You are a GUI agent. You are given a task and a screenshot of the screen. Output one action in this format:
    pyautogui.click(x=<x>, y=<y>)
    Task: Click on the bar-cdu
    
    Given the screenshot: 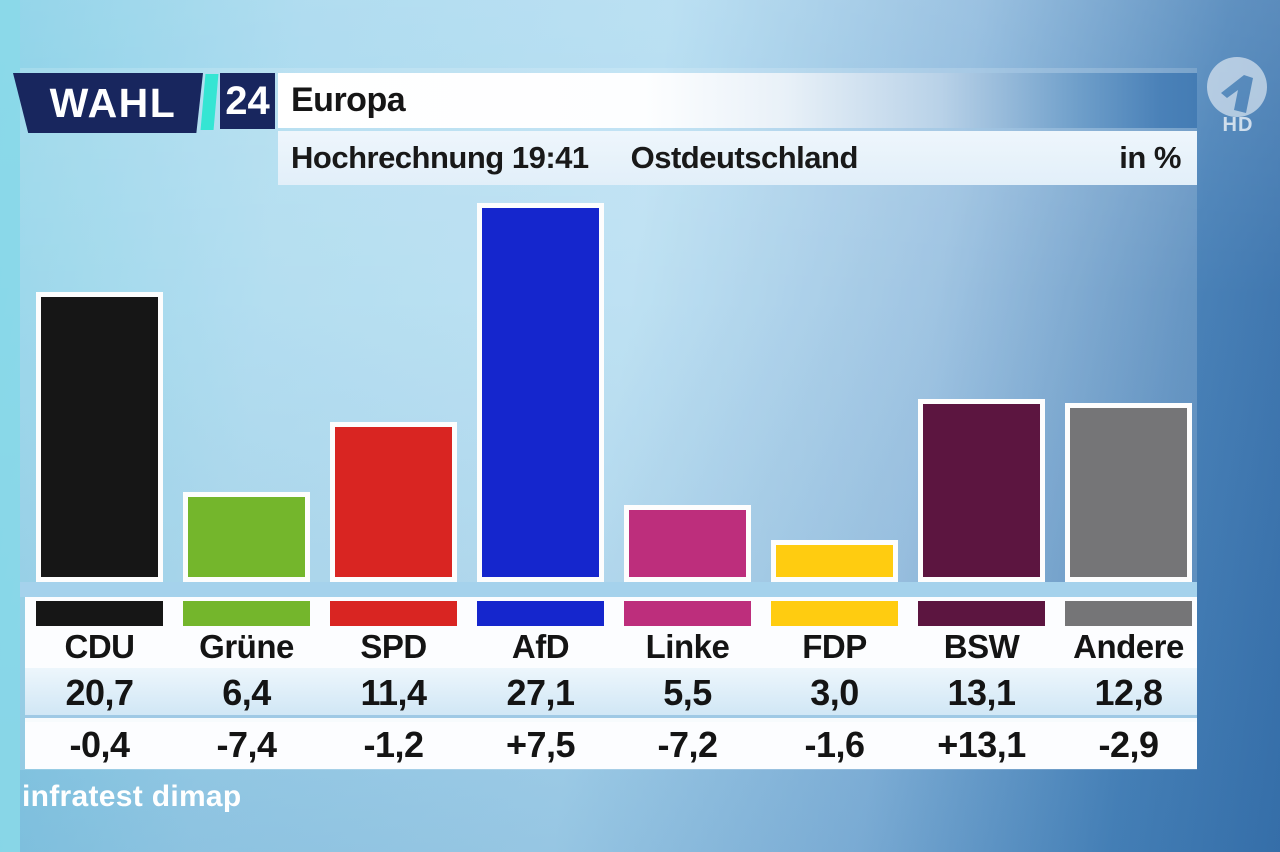 What is the action you would take?
    pyautogui.click(x=99, y=437)
    